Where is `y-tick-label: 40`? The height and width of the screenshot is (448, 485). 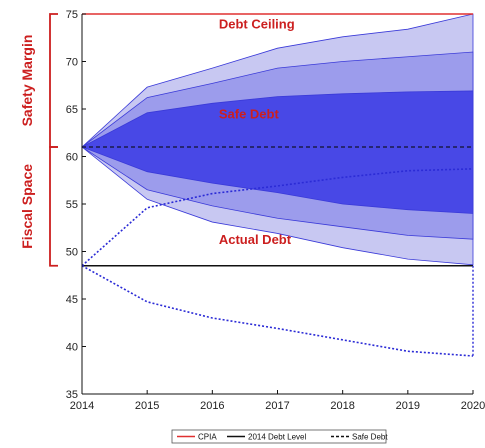
y-tick-label: 40 is located at coordinates (72, 348).